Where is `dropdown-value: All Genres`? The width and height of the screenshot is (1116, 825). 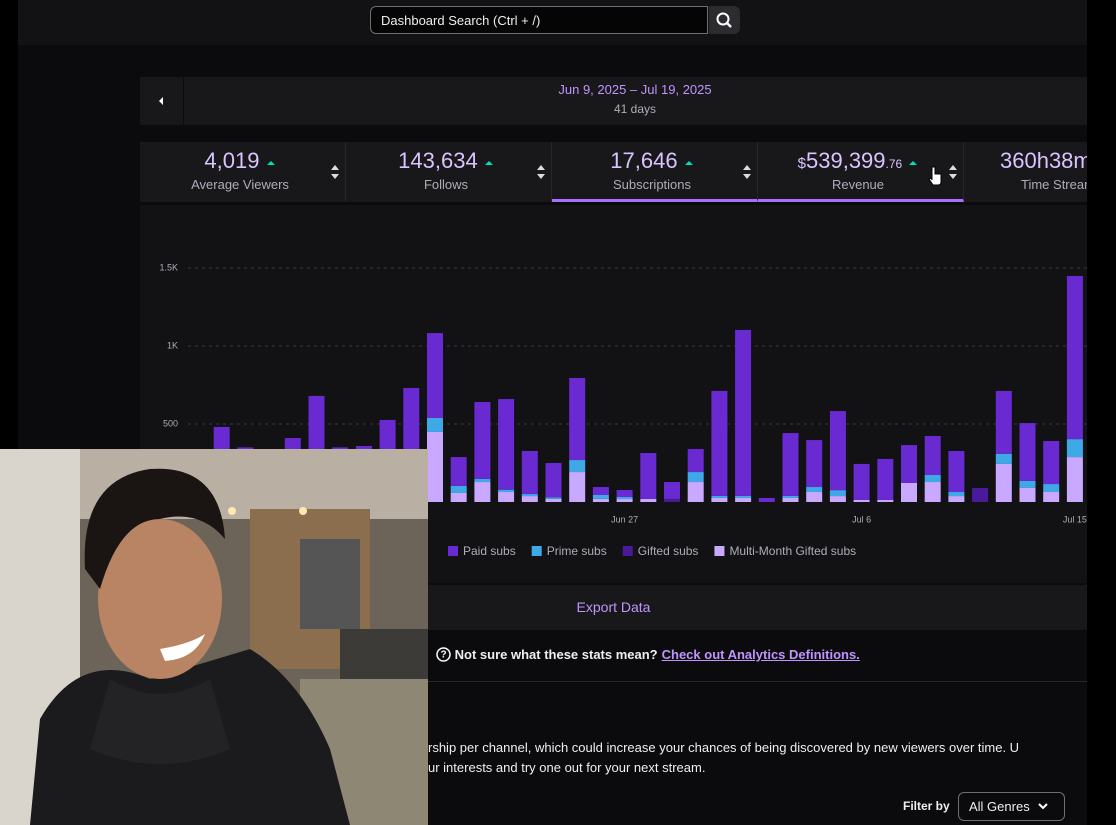 dropdown-value: All Genres is located at coordinates (999, 806).